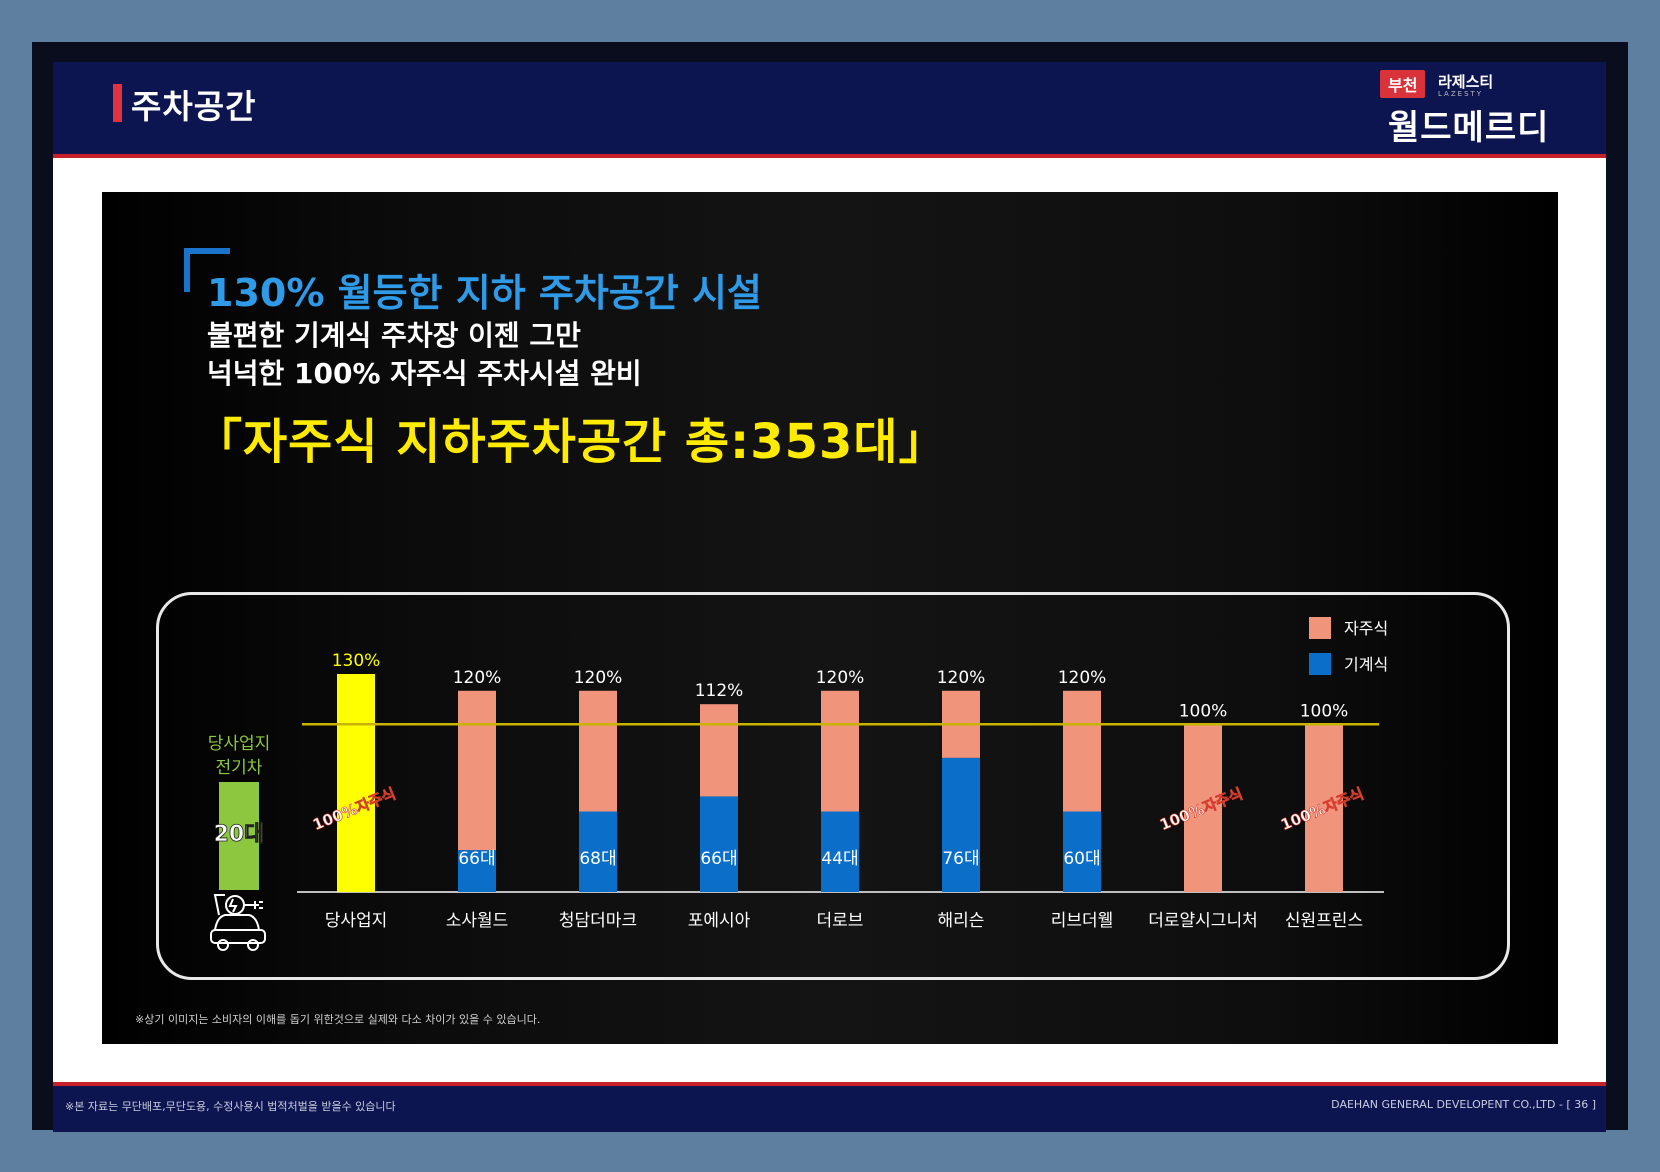  Describe the element at coordinates (719, 691) in the screenshot. I see `data-label-percent: 112%` at that location.